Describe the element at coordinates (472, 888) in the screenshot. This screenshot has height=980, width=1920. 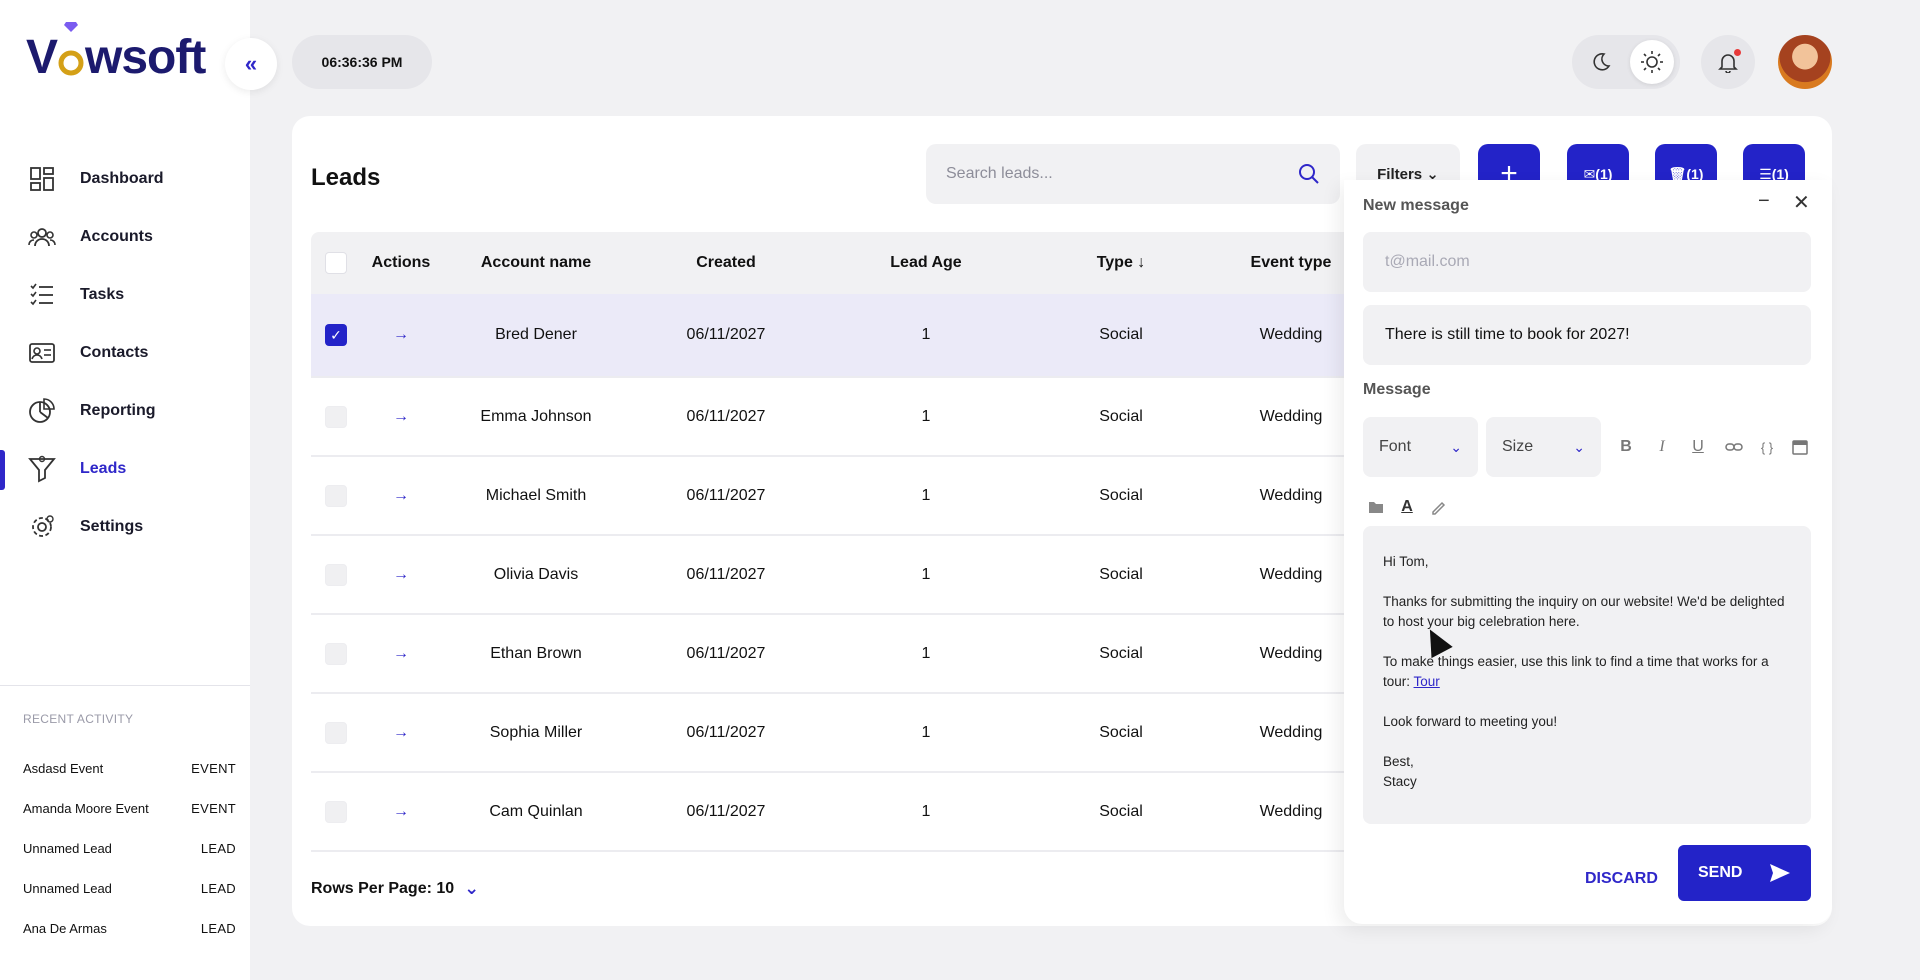
I see `chevron-down-icon: ⌄` at that location.